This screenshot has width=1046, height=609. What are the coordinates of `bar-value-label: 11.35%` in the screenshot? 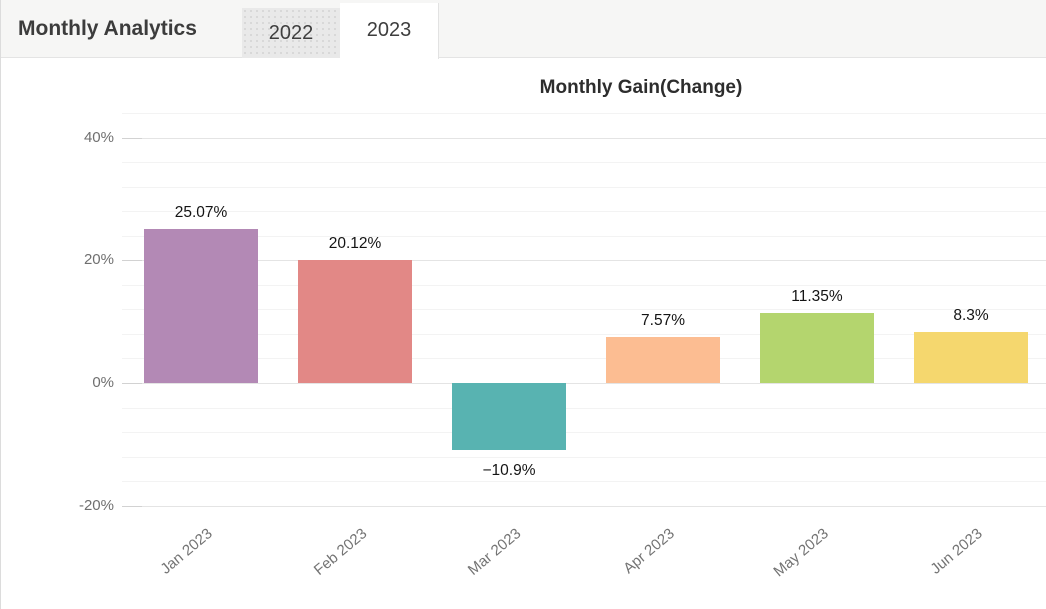 It's located at (817, 296).